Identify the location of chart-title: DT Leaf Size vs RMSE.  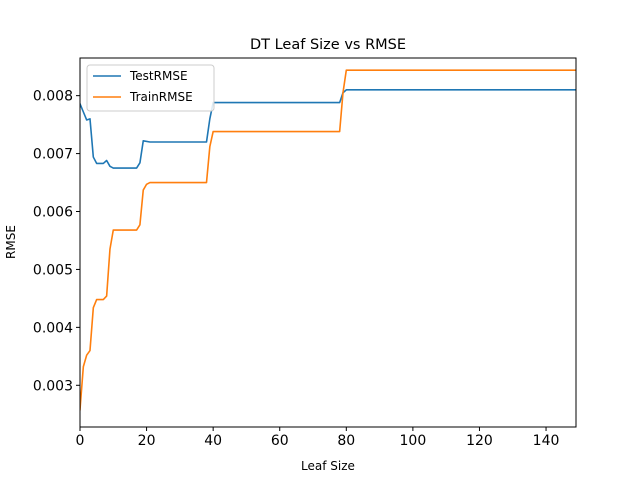
(328, 45).